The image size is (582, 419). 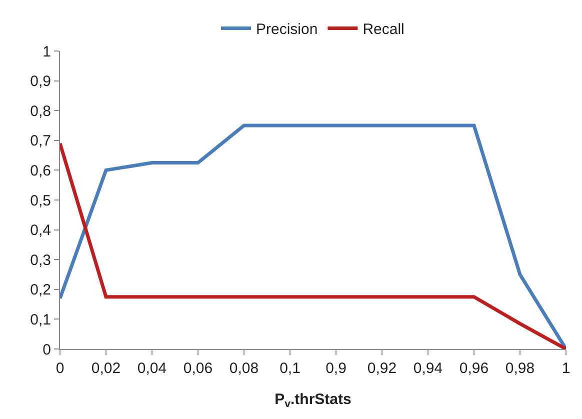 What do you see at coordinates (383, 29) in the screenshot?
I see `legend-label: Recall` at bounding box center [383, 29].